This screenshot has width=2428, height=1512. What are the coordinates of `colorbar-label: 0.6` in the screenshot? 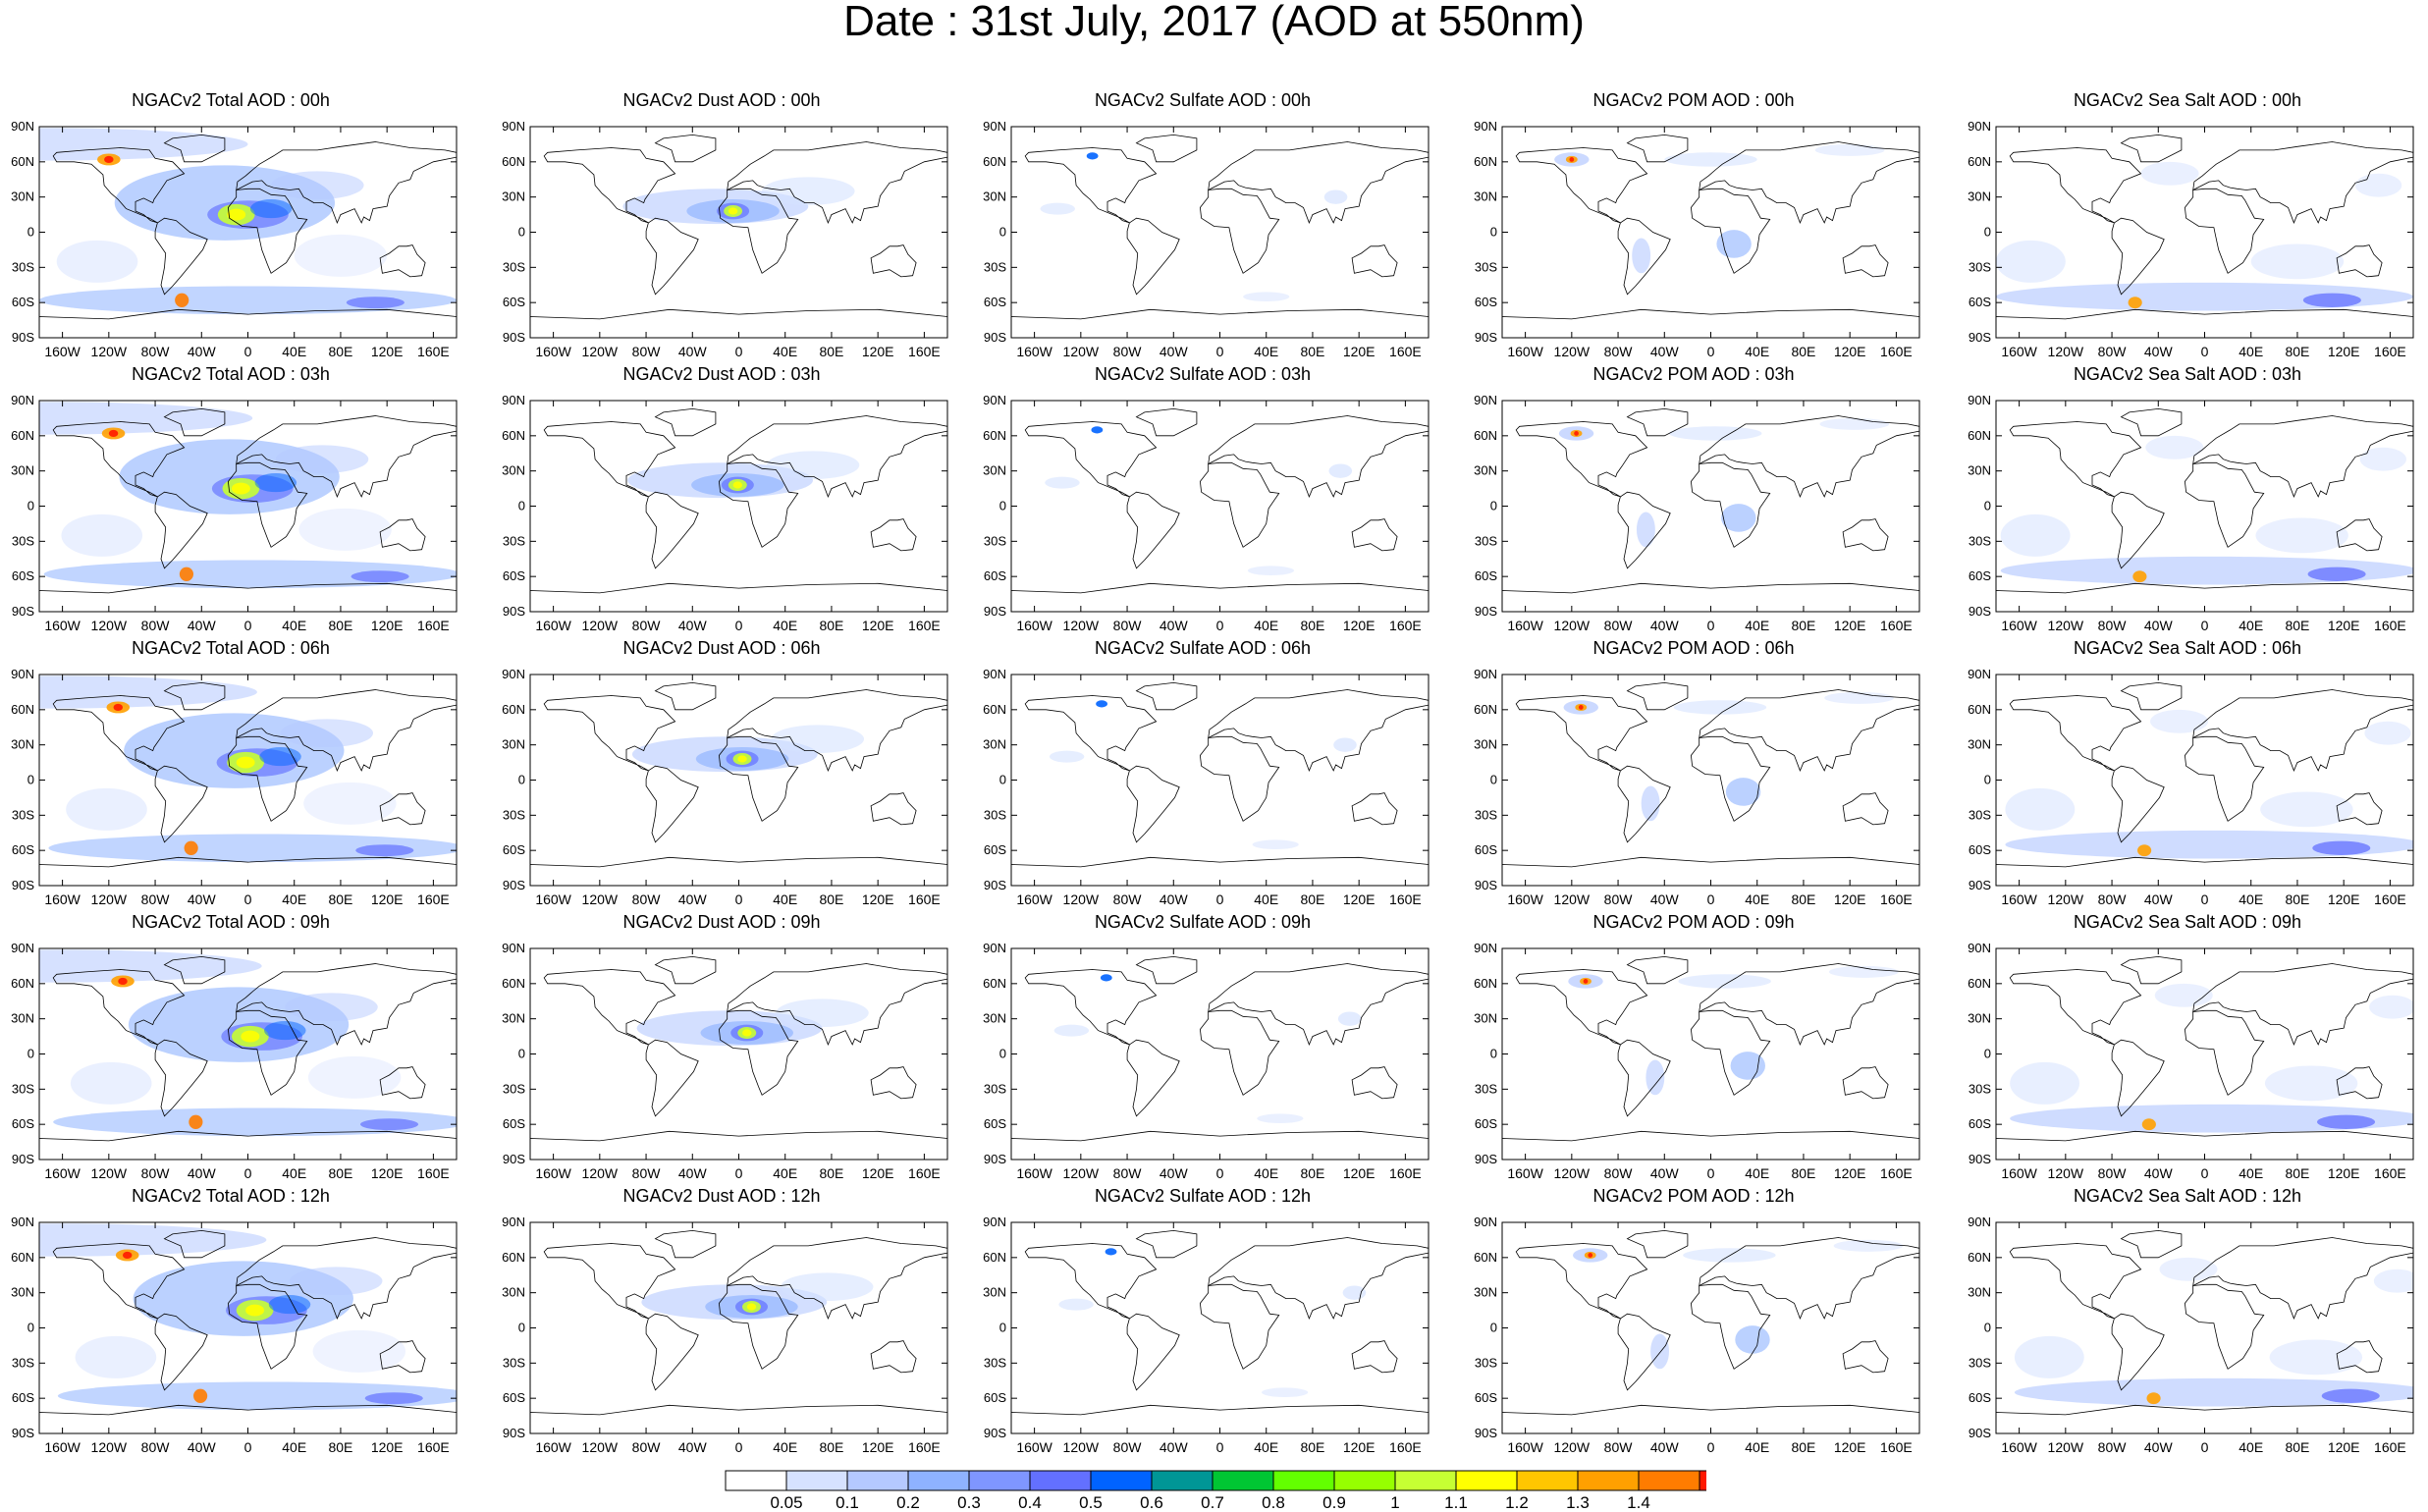 It's located at (1152, 1502).